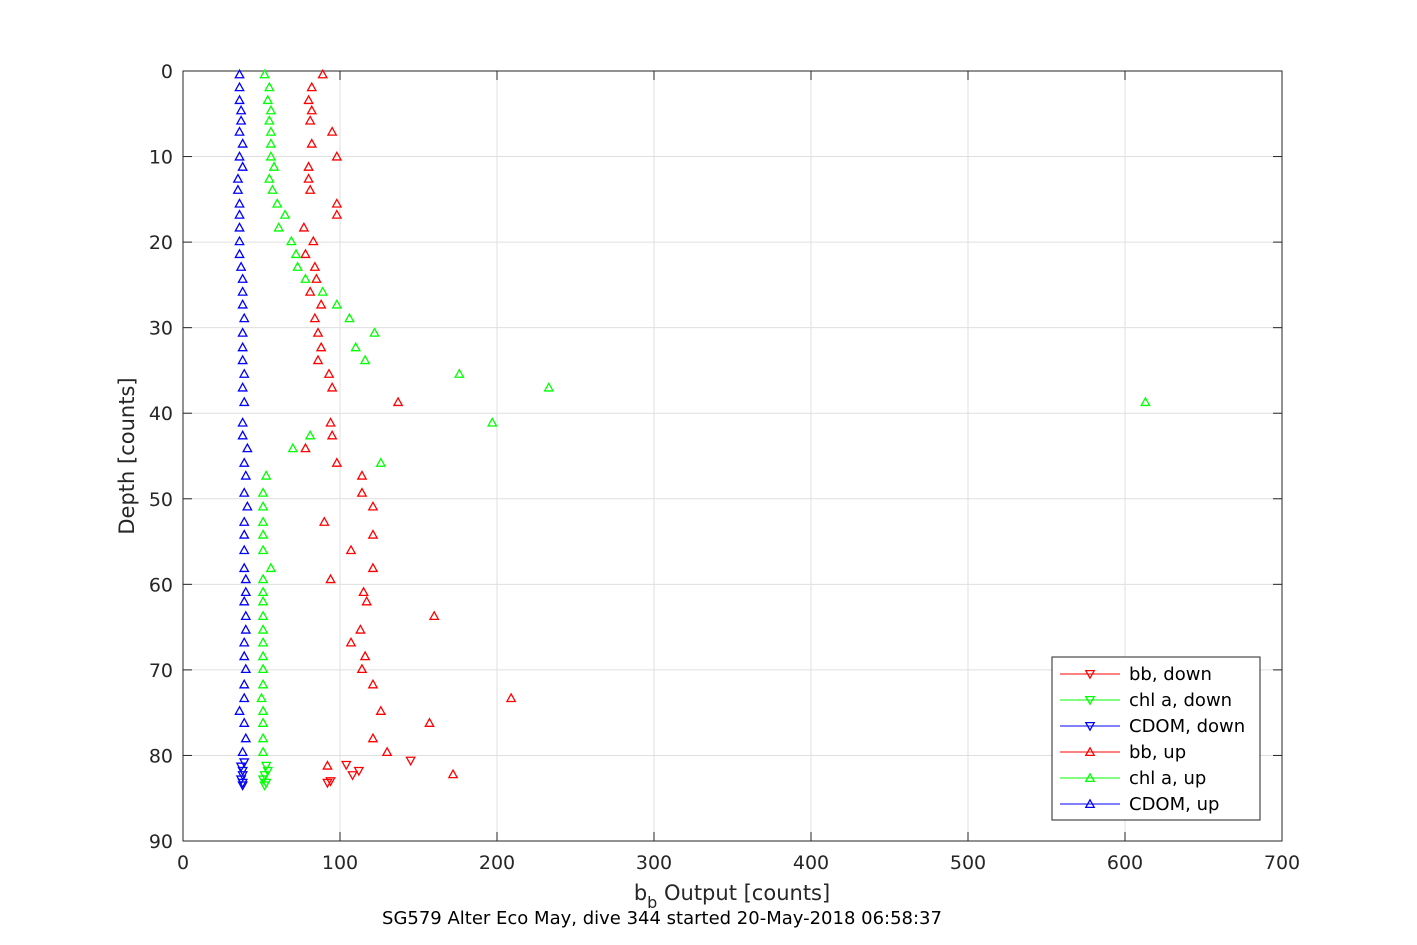  Describe the element at coordinates (1282, 863) in the screenshot. I see `x-tick-label: 700` at that location.